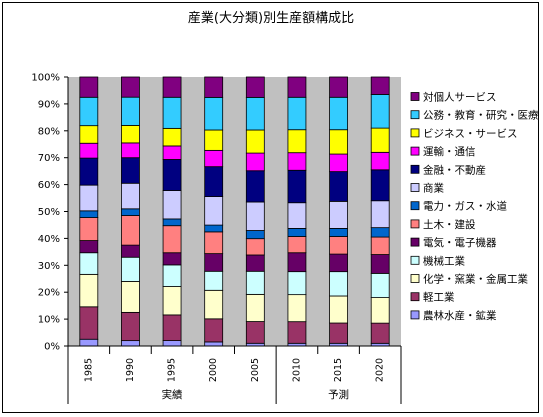 Image resolution: width=543 pixels, height=417 pixels. Describe the element at coordinates (45, 78) in the screenshot. I see `y-tick-label: 100%` at that location.